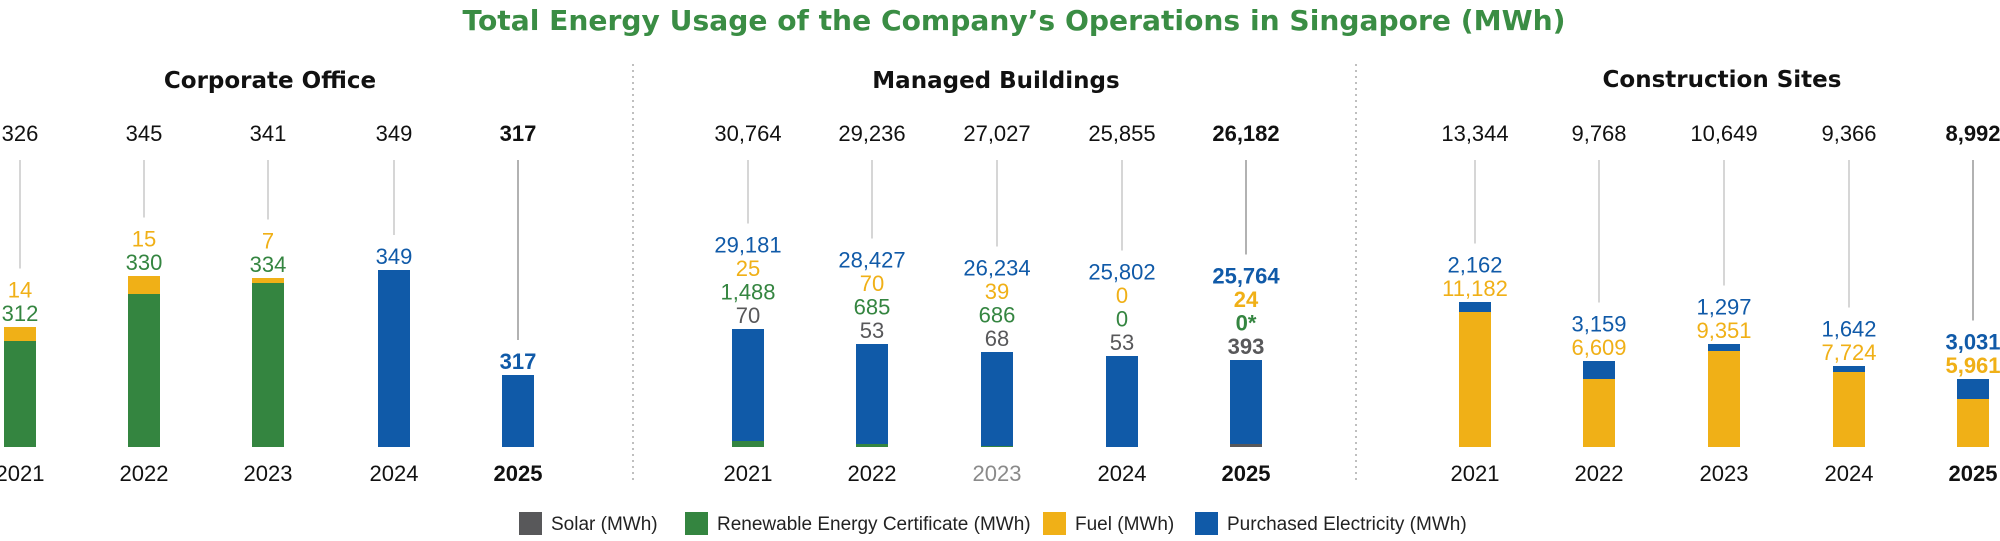 The image size is (2000, 541). What do you see at coordinates (874, 524) in the screenshot?
I see `legend-label: Renewable Energy Certificate (MWh)` at bounding box center [874, 524].